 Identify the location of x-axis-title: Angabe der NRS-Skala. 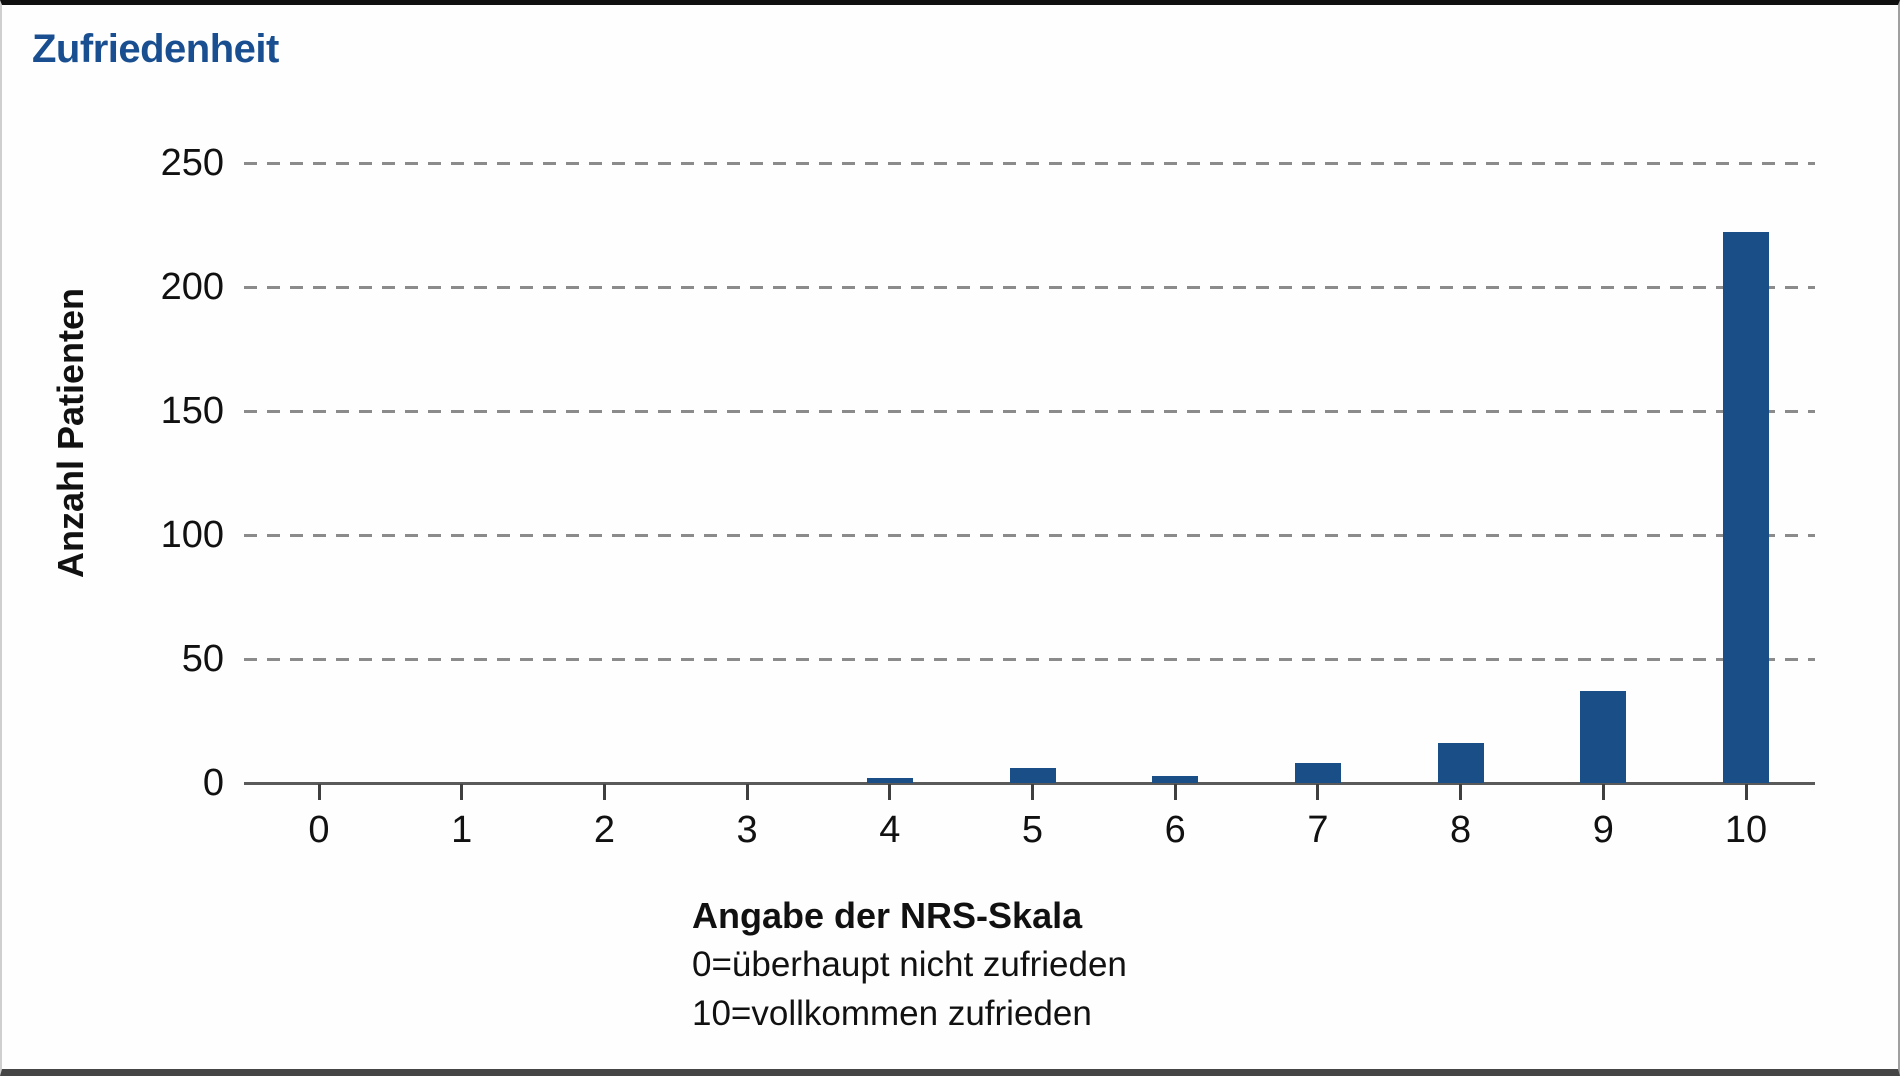
(887, 915).